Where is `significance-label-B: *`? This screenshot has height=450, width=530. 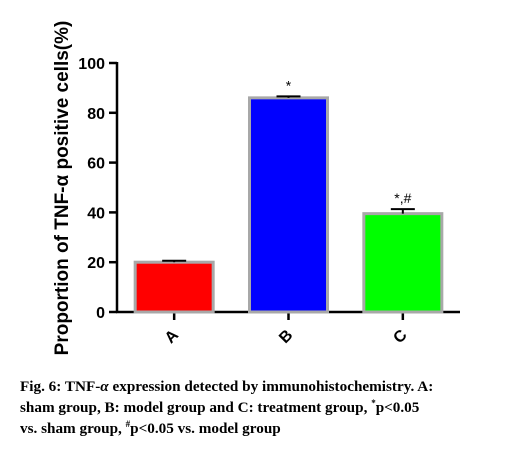 significance-label-B: * is located at coordinates (289, 85).